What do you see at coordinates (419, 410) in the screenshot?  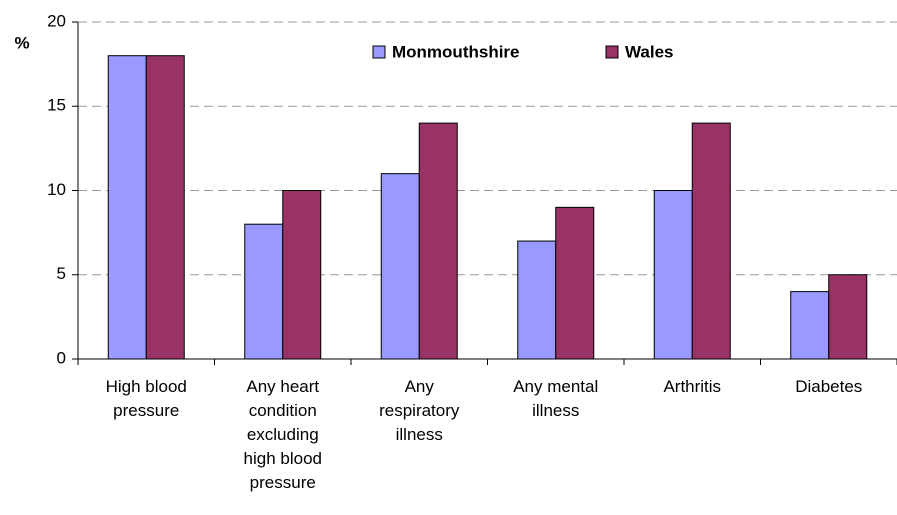 I see `x-tick-label: Any respiratory illness` at bounding box center [419, 410].